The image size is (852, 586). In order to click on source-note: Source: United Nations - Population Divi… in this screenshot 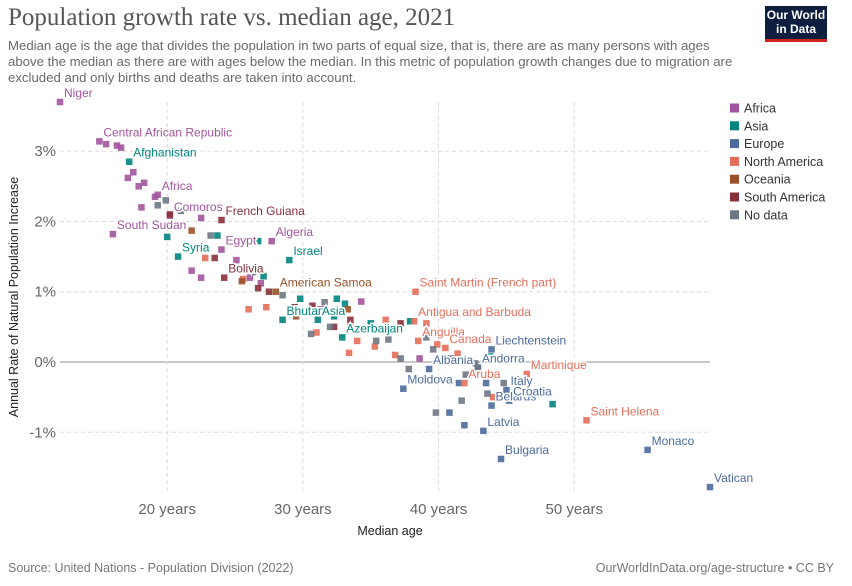, I will do `click(151, 568)`.